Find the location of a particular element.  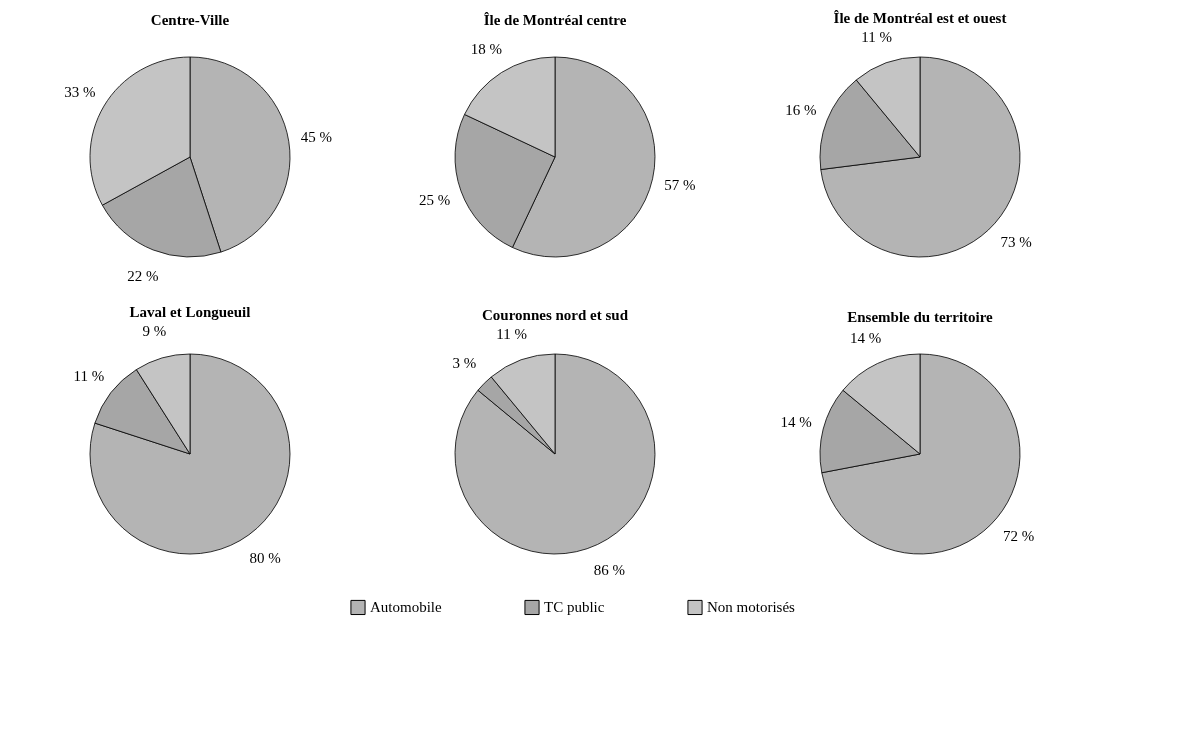

data-label: 33 % is located at coordinates (80, 91).